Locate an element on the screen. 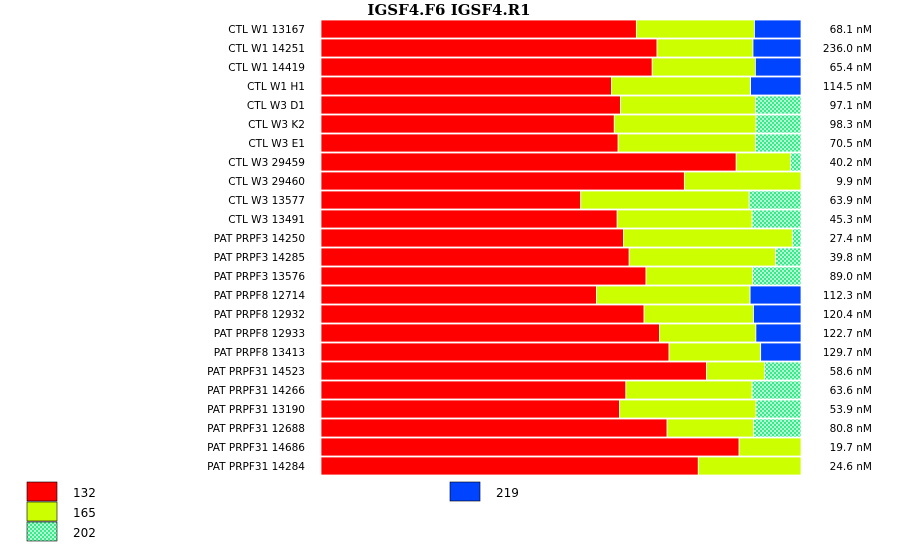 This screenshot has height=546, width=900. row-label: CTL W1 13167 is located at coordinates (266, 30).